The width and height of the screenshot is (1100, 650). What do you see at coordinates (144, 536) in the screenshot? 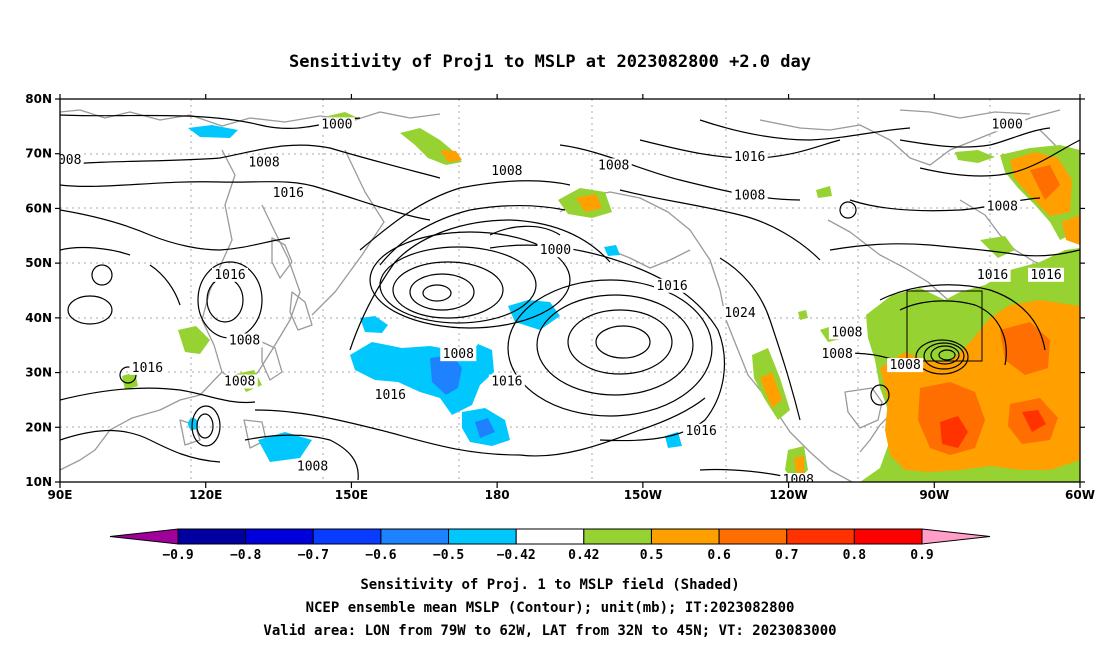
I see `colorbar-low-extend` at bounding box center [144, 536].